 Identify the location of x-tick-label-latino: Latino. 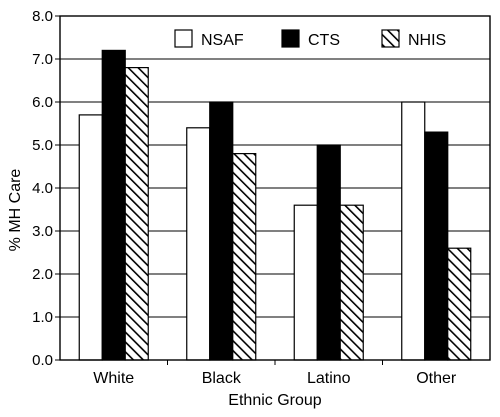
(329, 378).